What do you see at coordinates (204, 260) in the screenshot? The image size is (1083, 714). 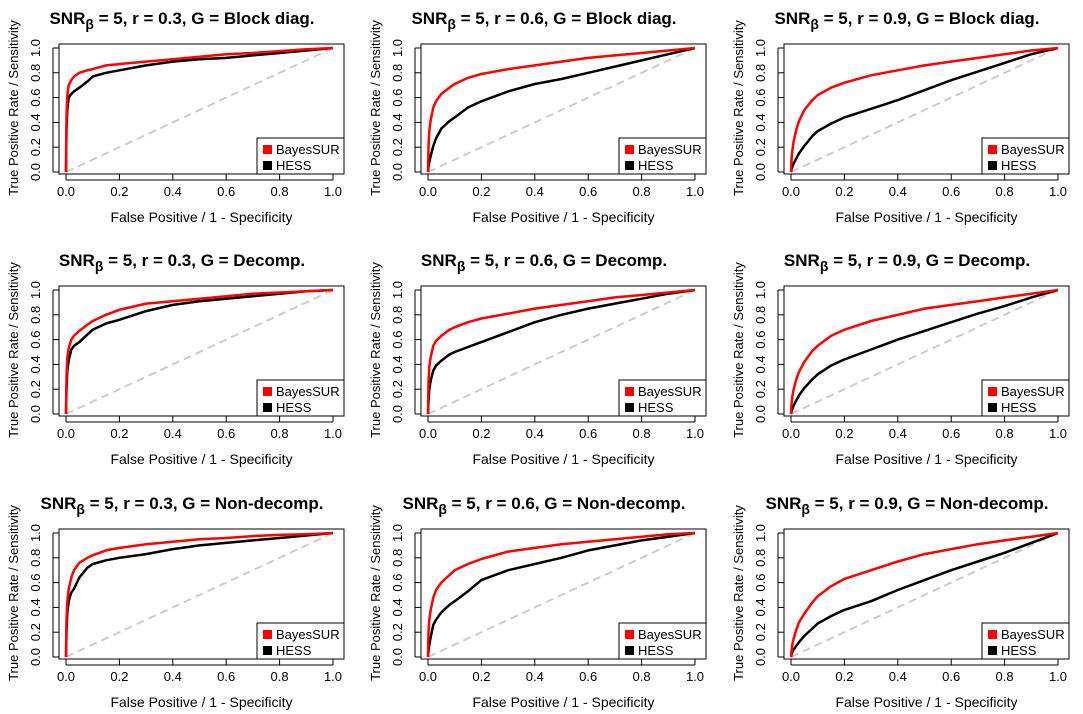 I see `title-rest: = 5, r = 0.3, G = Decomp.` at bounding box center [204, 260].